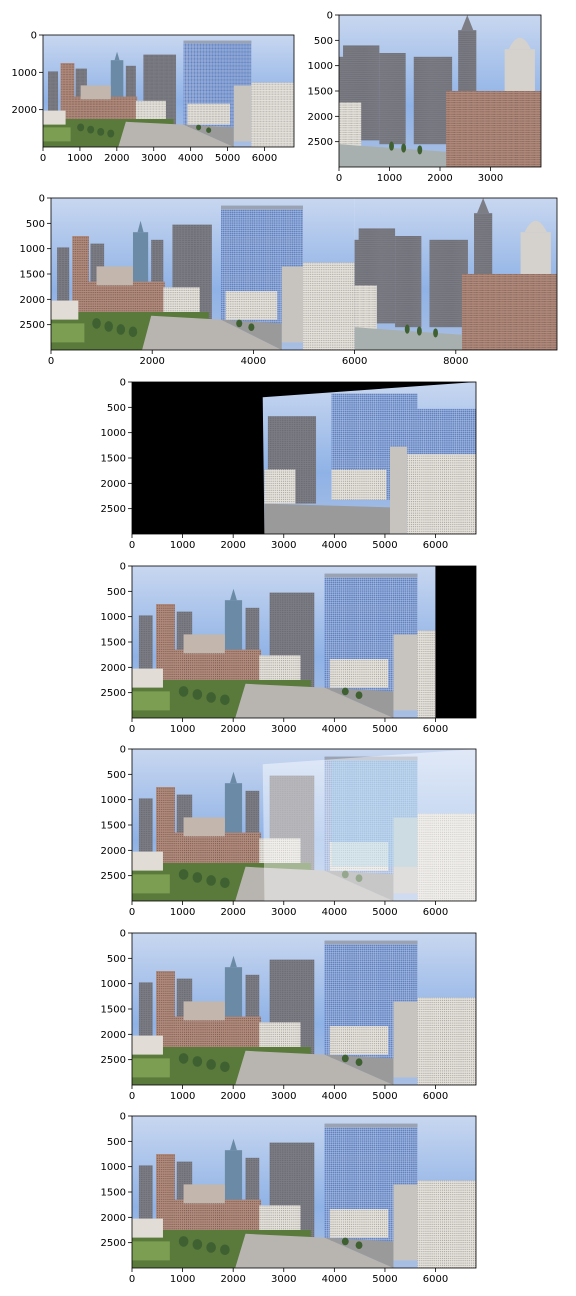  Describe the element at coordinates (455, 361) in the screenshot. I see `x-tick-label: 8000` at that location.